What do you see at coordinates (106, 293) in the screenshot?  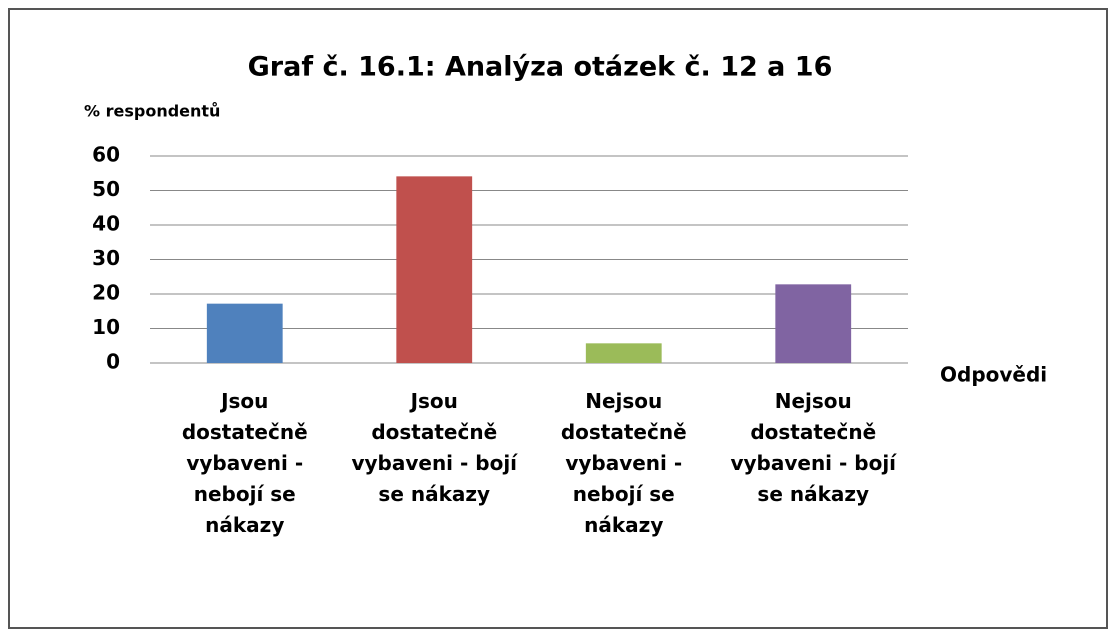 I see `y-tick-label: 20` at bounding box center [106, 293].